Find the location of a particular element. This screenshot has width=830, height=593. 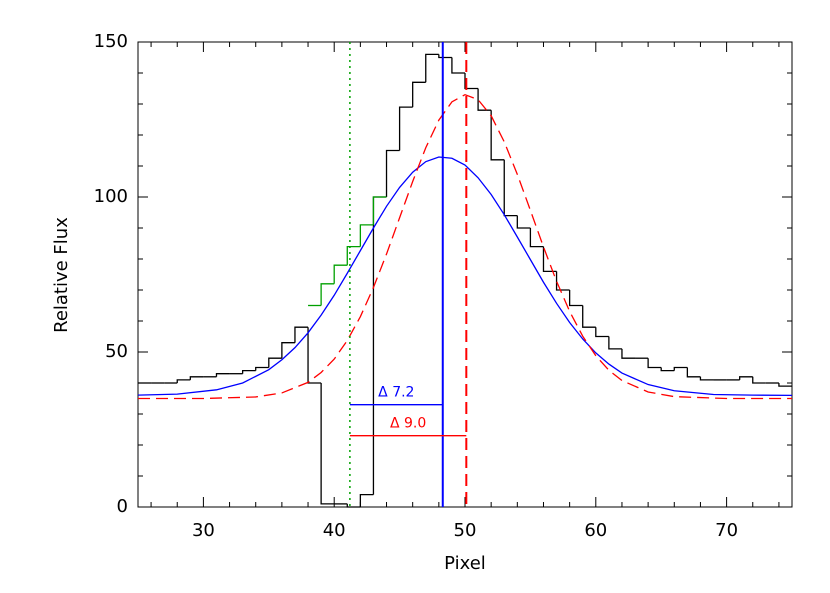

y-tick-label: 150 is located at coordinates (111, 41).